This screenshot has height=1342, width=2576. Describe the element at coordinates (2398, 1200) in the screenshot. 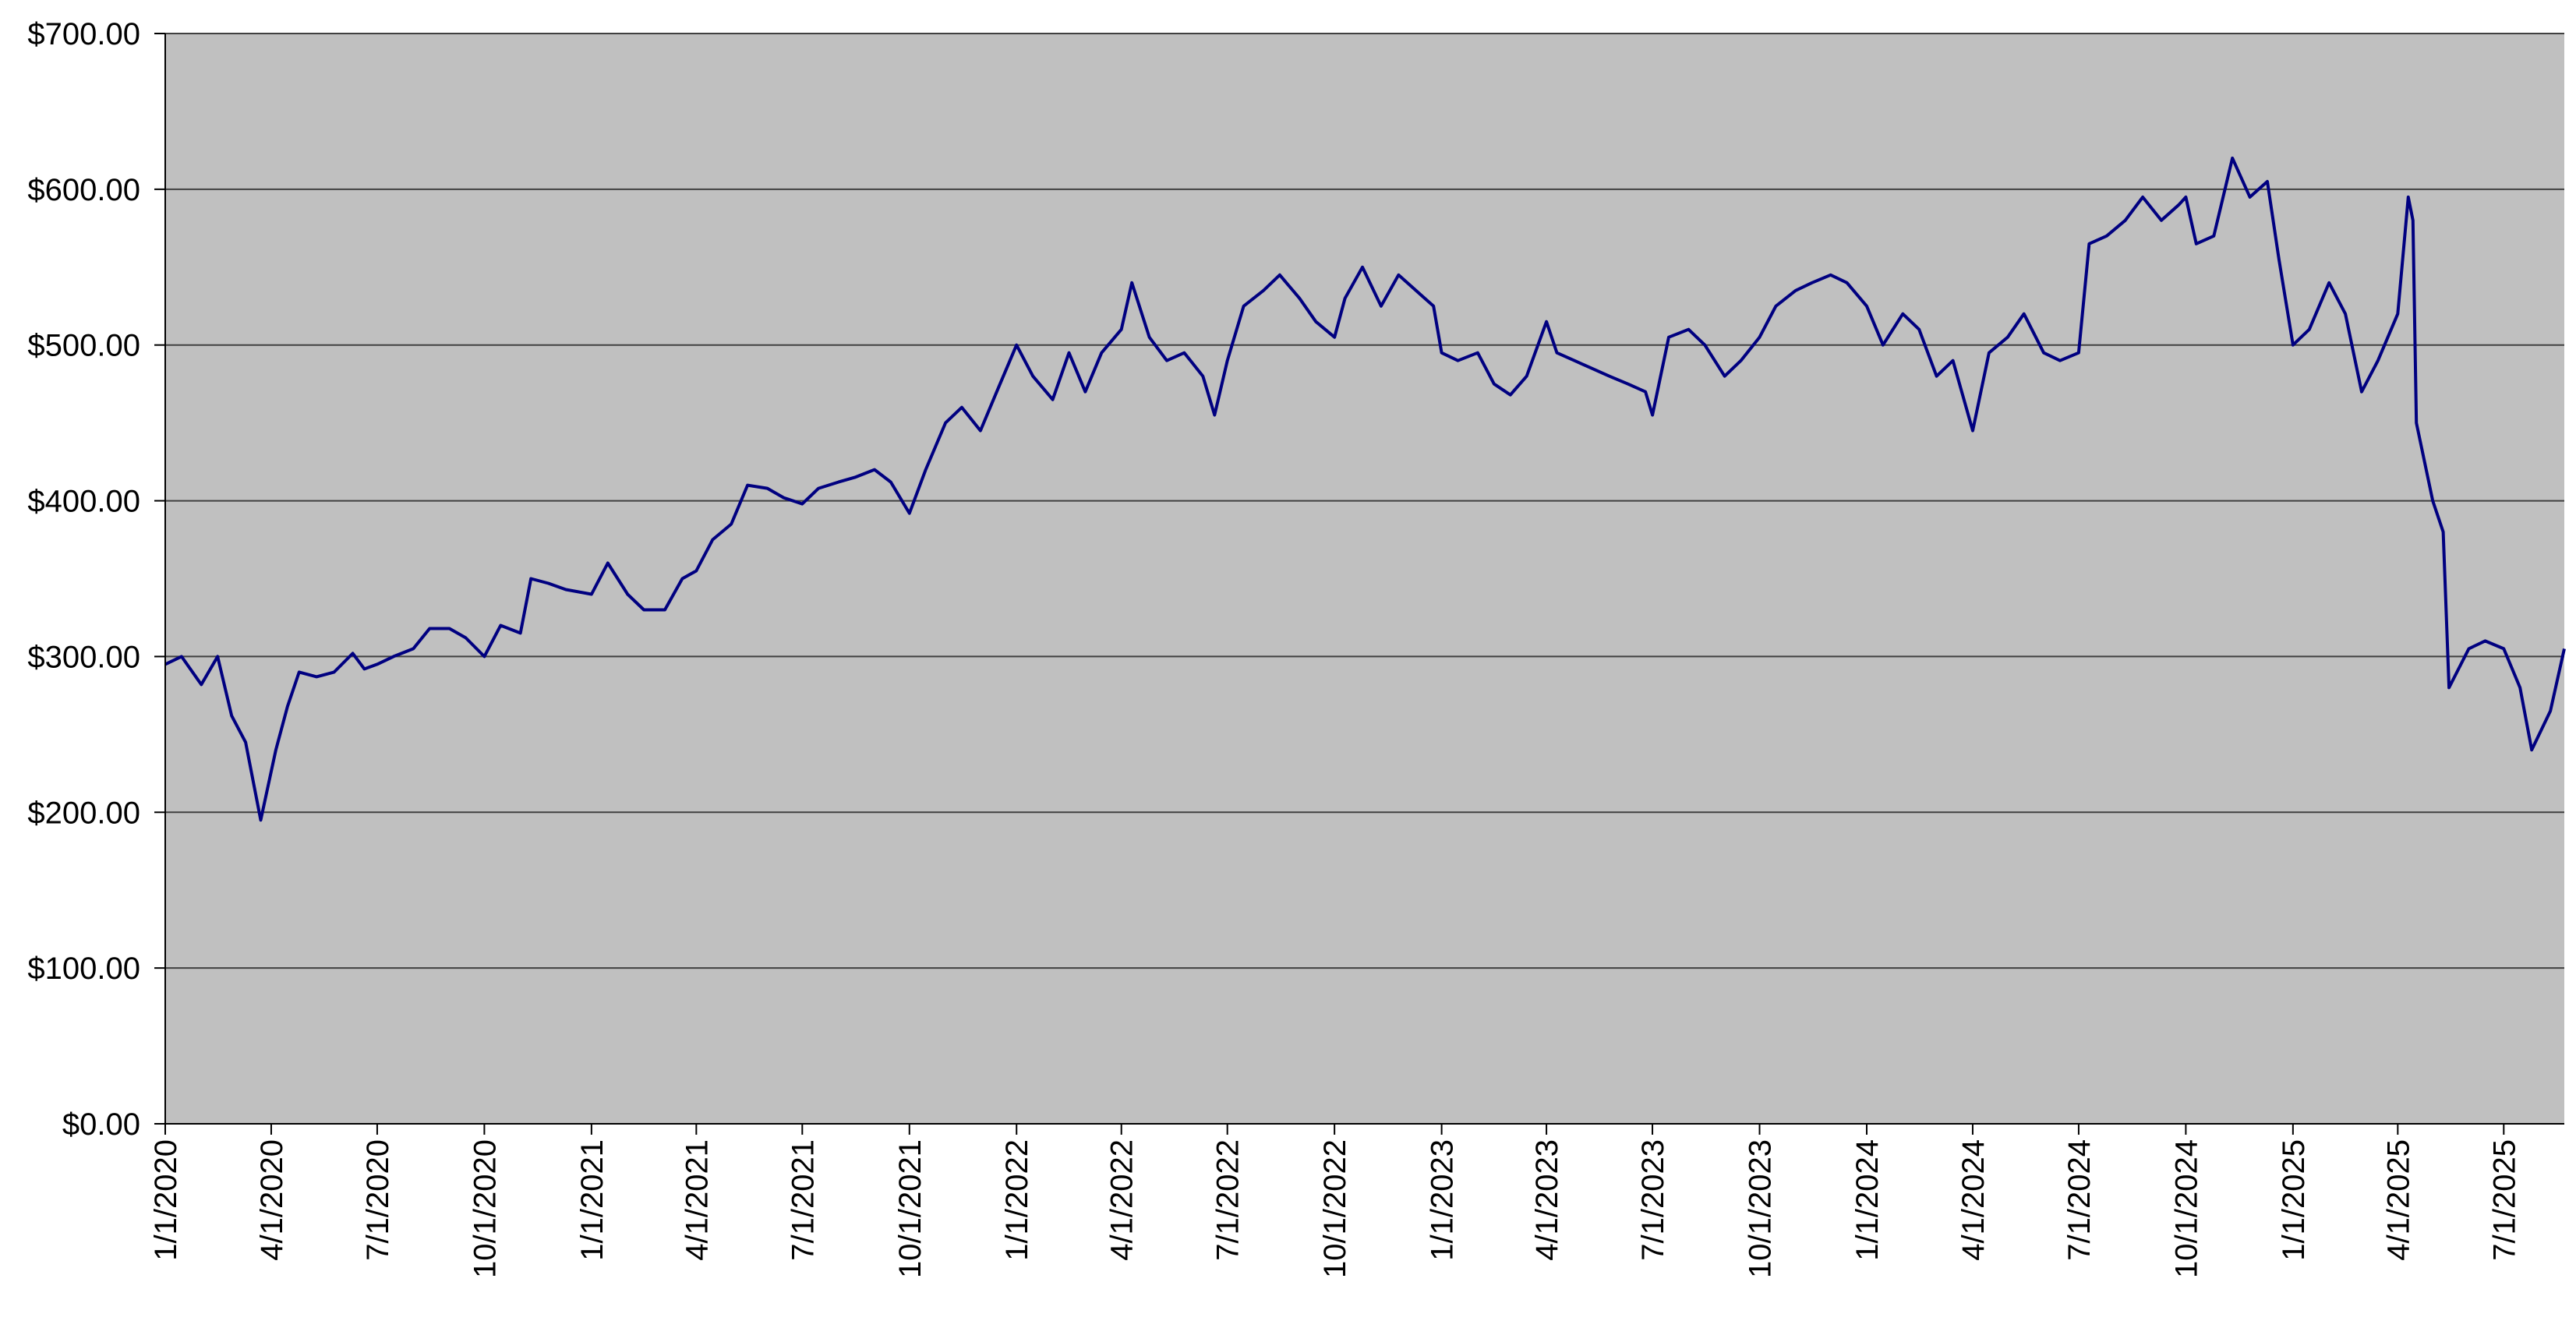

I see `x-tick-label: 4/1/2025` at that location.